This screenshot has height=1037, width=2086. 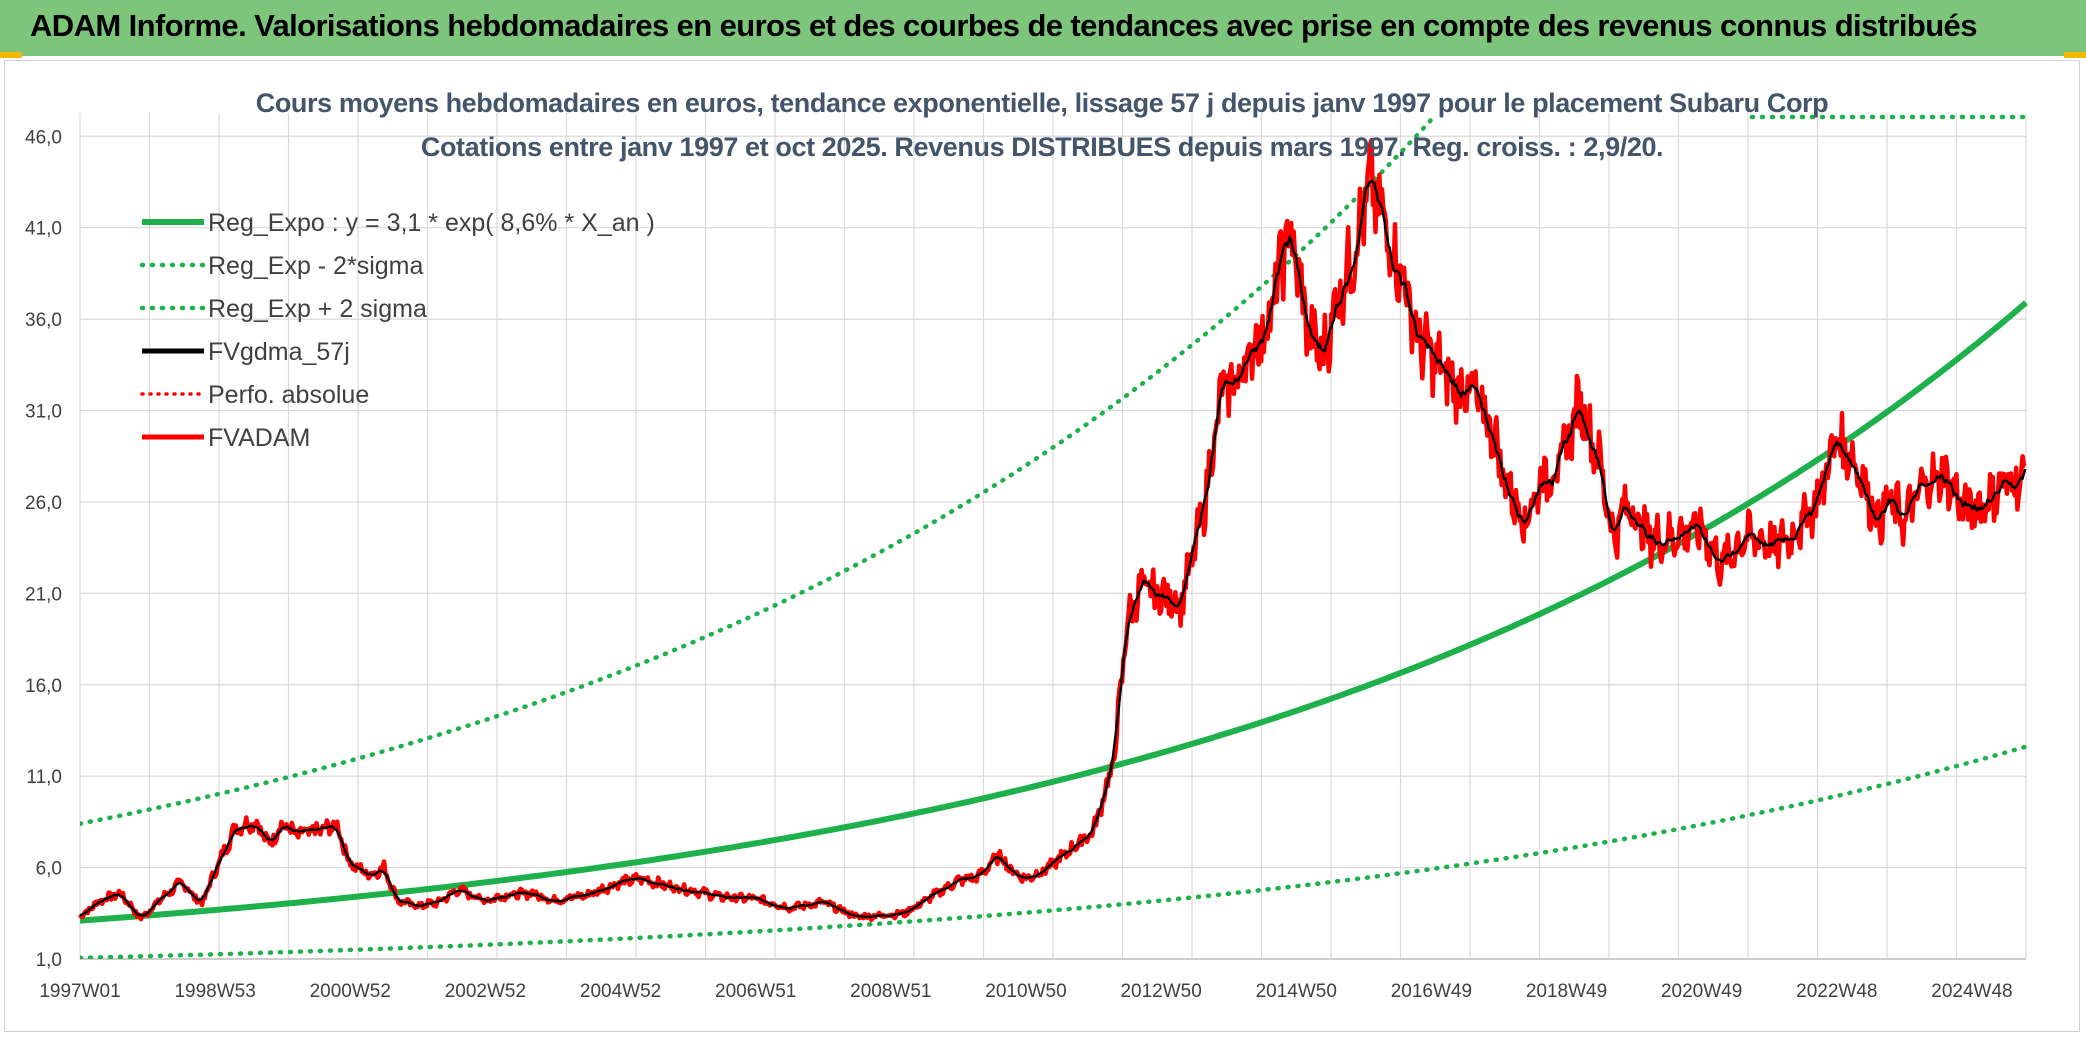 I want to click on y-tick-label: 41,0, so click(x=43, y=229).